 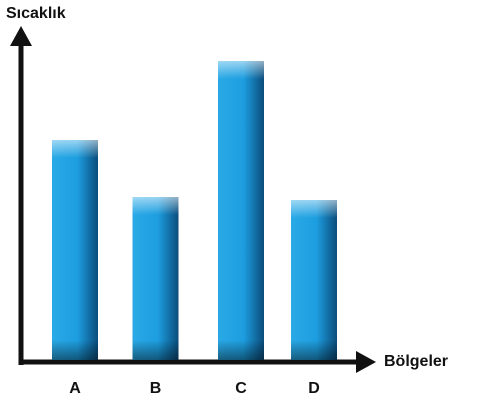 I want to click on x-axis-label: Bölgeler, so click(x=416, y=361).